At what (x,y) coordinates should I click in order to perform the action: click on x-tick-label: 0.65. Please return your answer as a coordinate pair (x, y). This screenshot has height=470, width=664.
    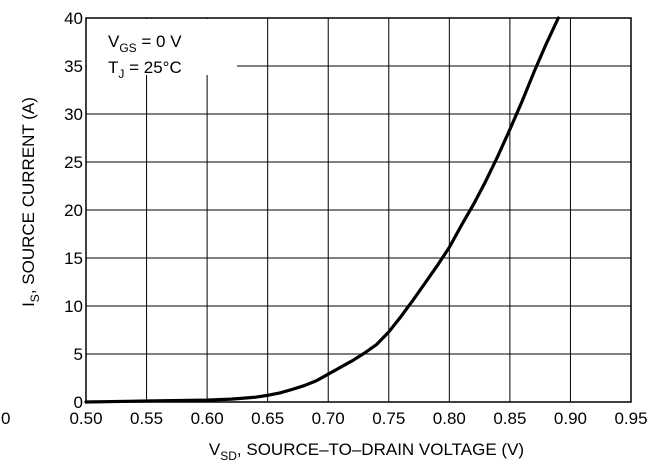
    Looking at the image, I should click on (267, 418).